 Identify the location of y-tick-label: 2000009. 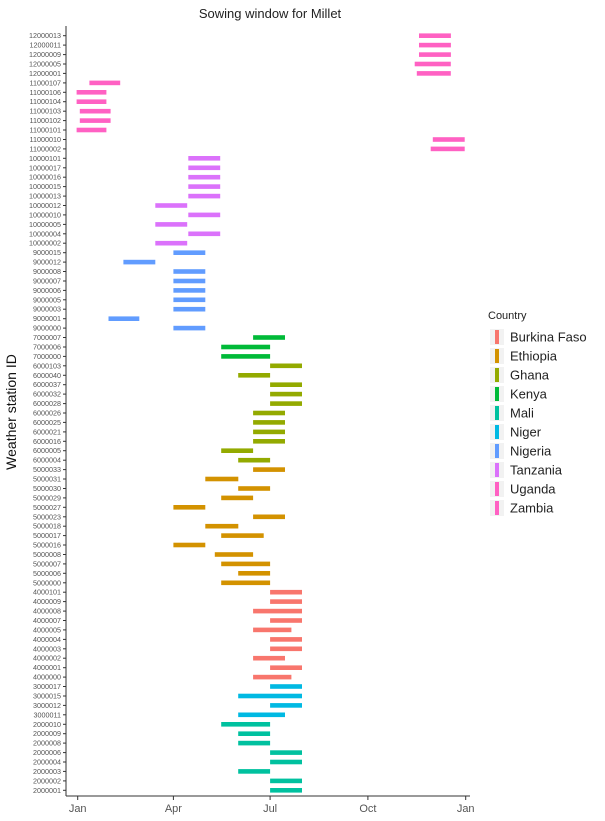
(47, 733).